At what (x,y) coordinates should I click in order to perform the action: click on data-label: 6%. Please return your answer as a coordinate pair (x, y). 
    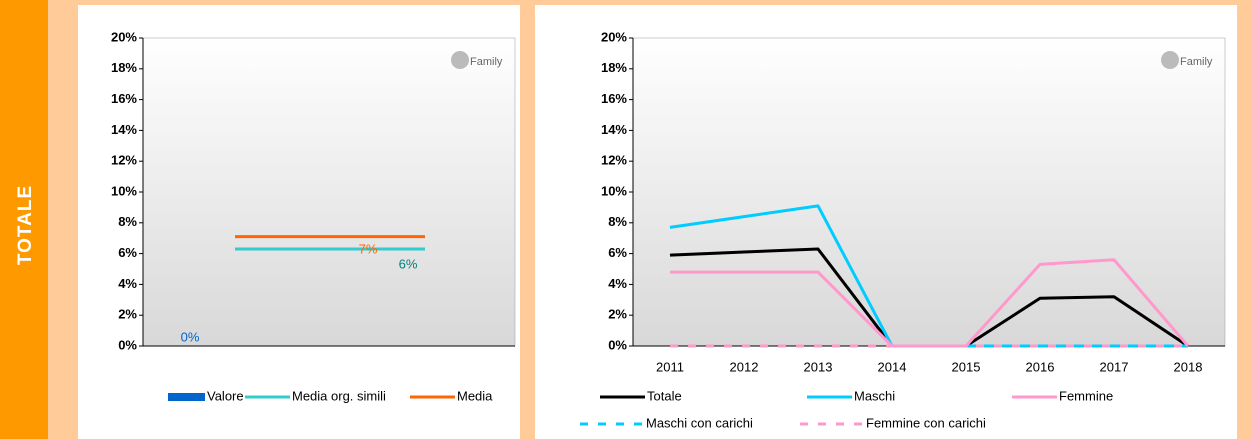
    Looking at the image, I should click on (408, 263).